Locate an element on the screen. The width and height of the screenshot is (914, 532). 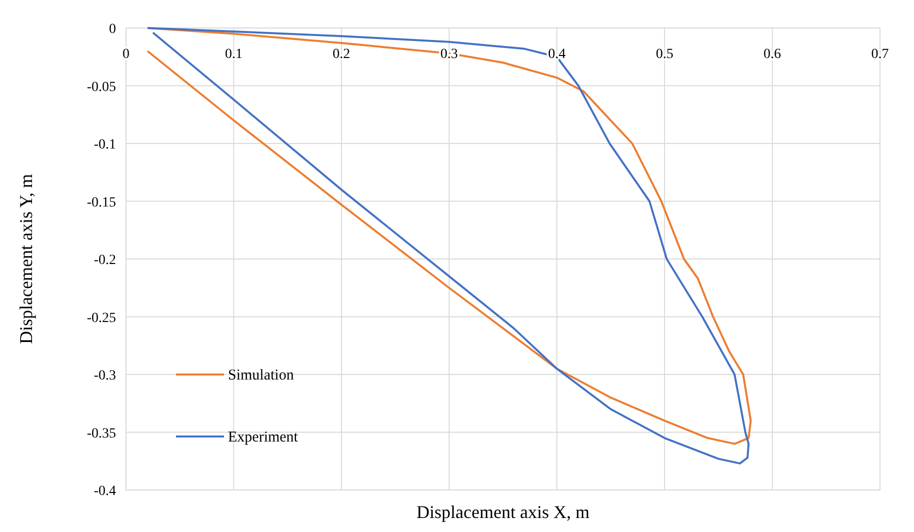
y-tick-label: -0.25 is located at coordinates (101, 318).